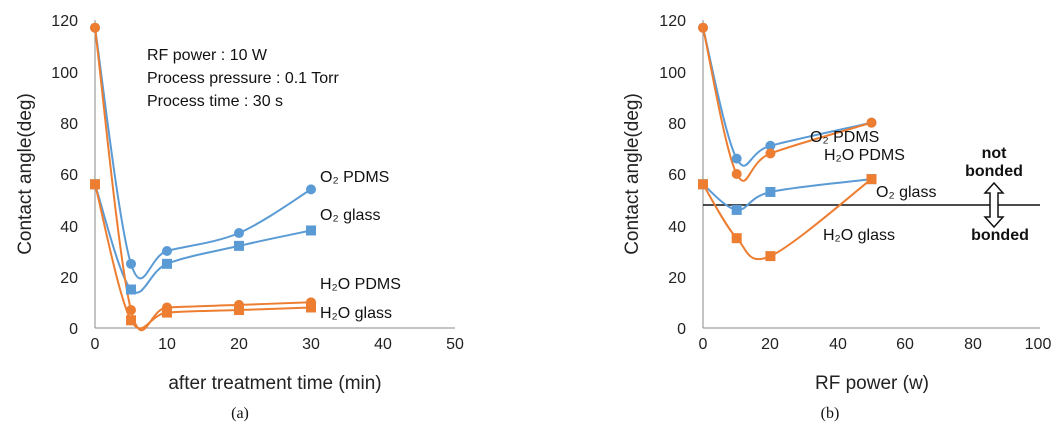 Image resolution: width=1062 pixels, height=430 pixels. Describe the element at coordinates (360, 245) in the screenshot. I see `chart-a-series-labels: O₂ PDMS O₂ glass H₂O PDMS H₂O glass` at that location.